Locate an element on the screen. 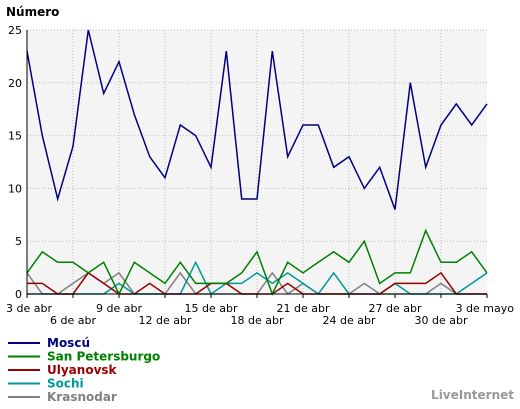 The image size is (520, 409). legend-label: Ulyanovsk is located at coordinates (82, 370).